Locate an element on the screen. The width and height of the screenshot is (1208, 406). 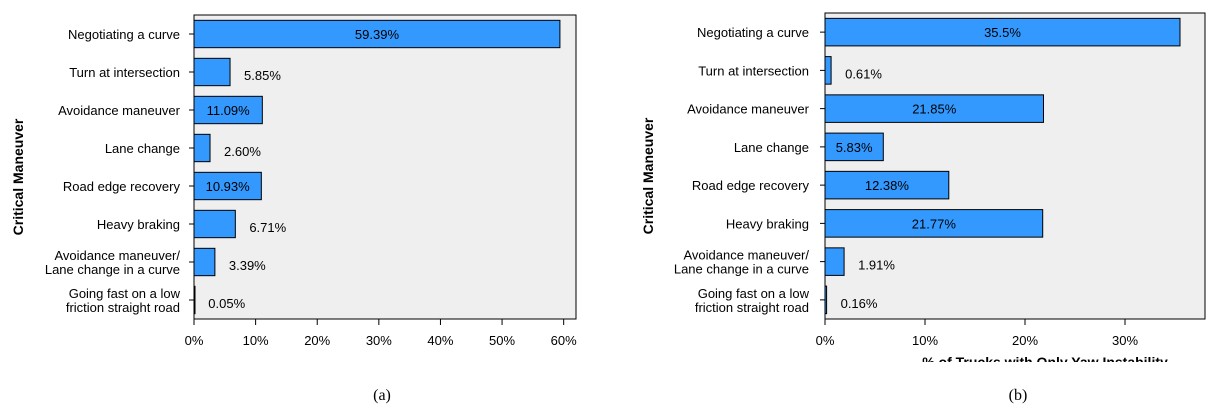
value-label: 21.85% is located at coordinates (934, 109).